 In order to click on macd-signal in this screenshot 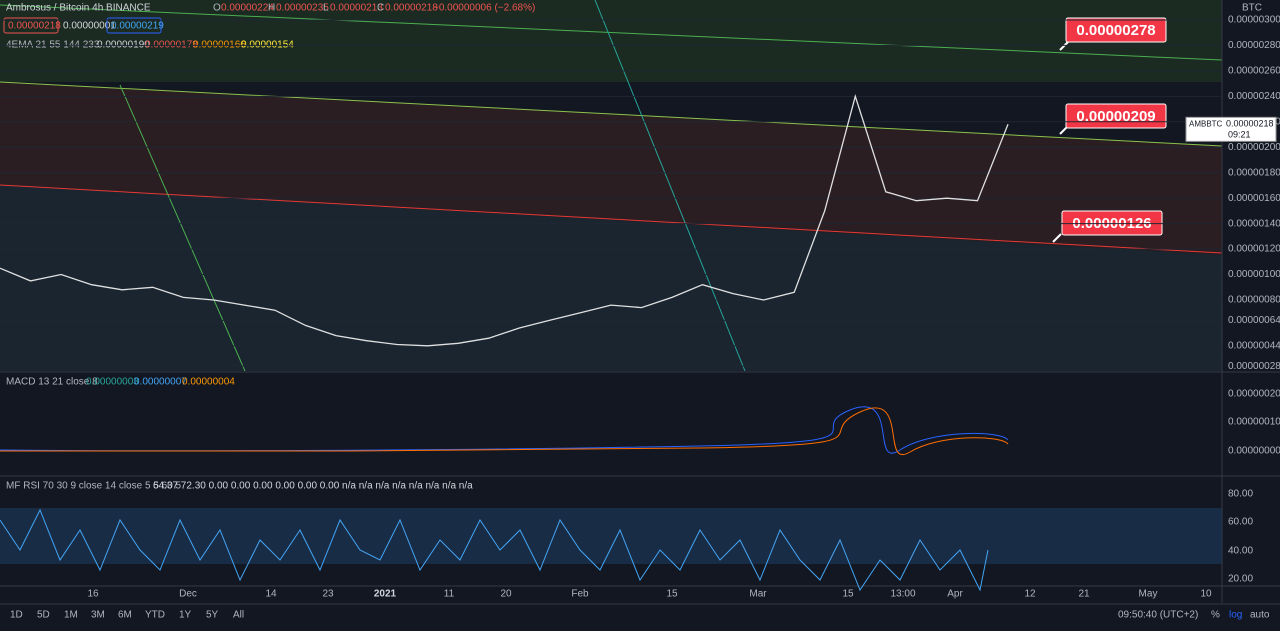, I will do `click(504, 431)`.